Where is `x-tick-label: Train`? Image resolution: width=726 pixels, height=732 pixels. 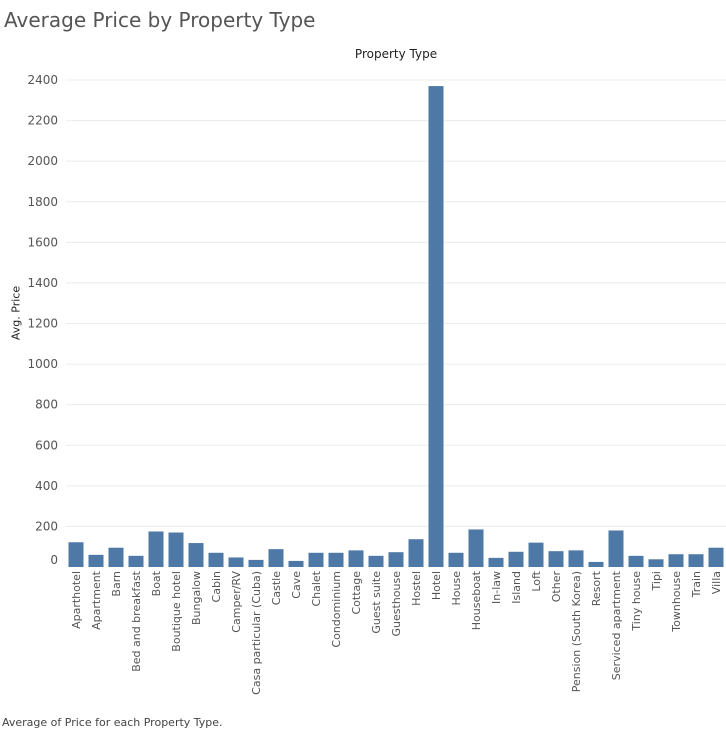
x-tick-label: Train is located at coordinates (696, 584).